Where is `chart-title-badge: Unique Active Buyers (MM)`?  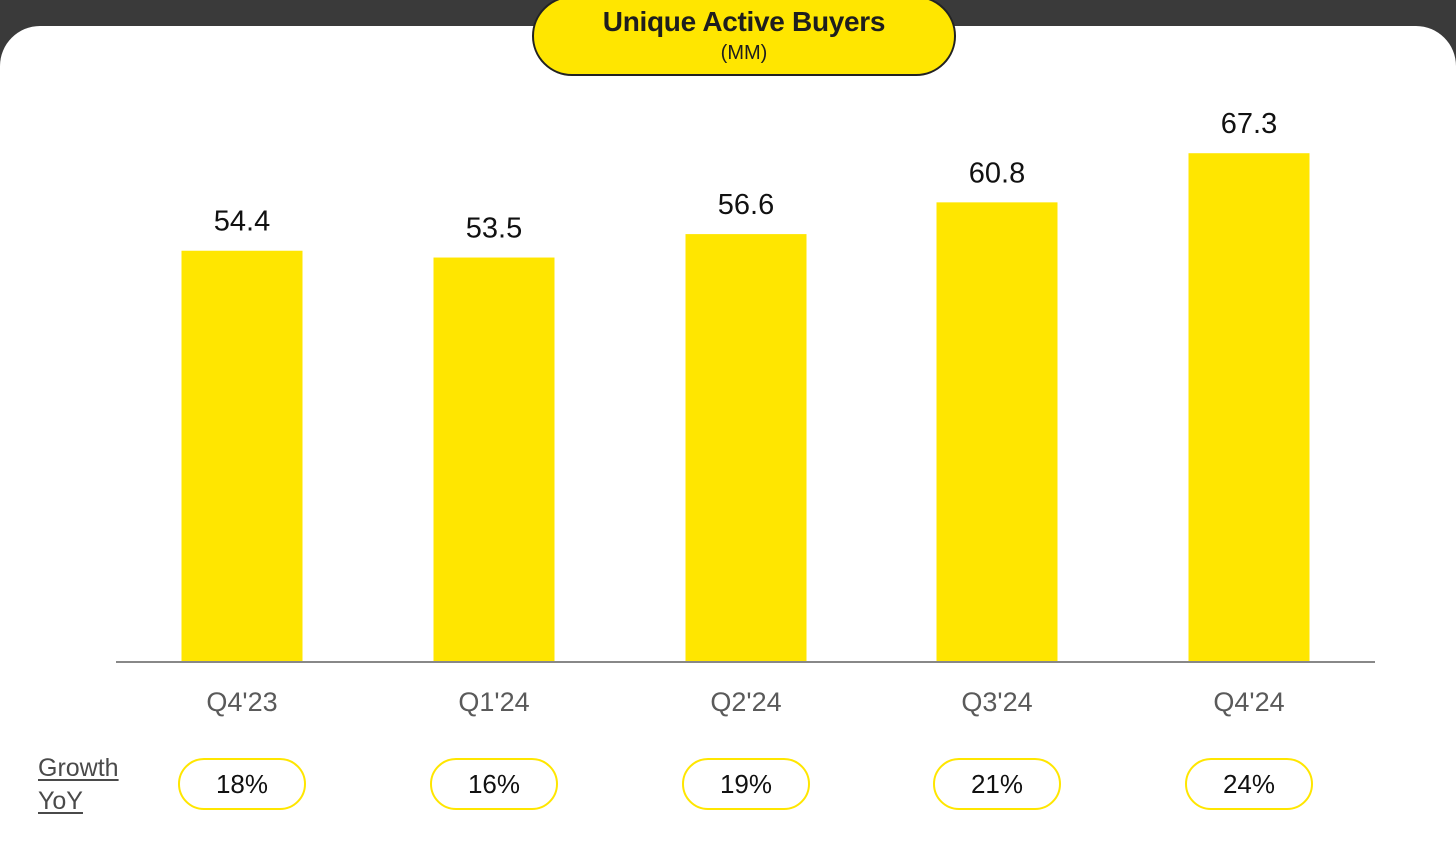
chart-title-badge: Unique Active Buyers (MM) is located at coordinates (744, 38).